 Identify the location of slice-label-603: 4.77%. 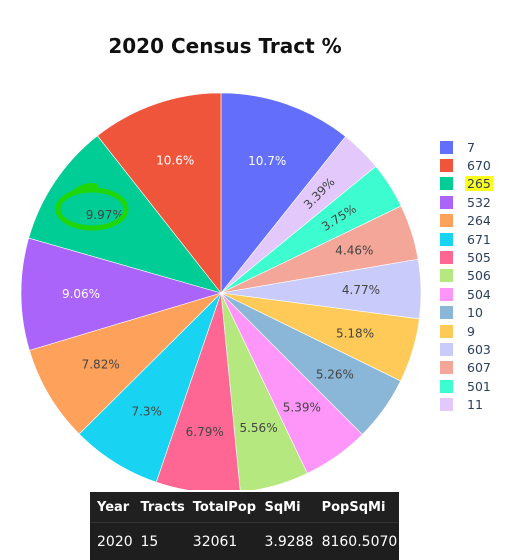
(361, 290).